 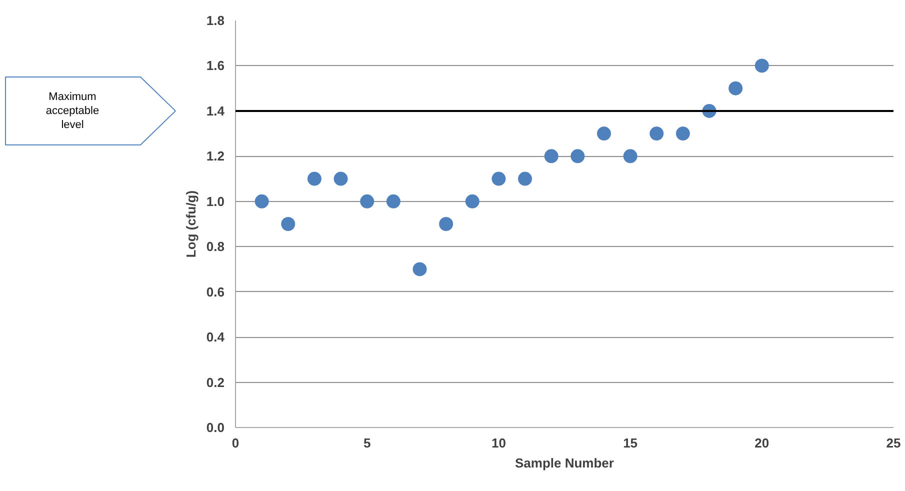 I want to click on x-tick-label: 0, so click(x=236, y=443).